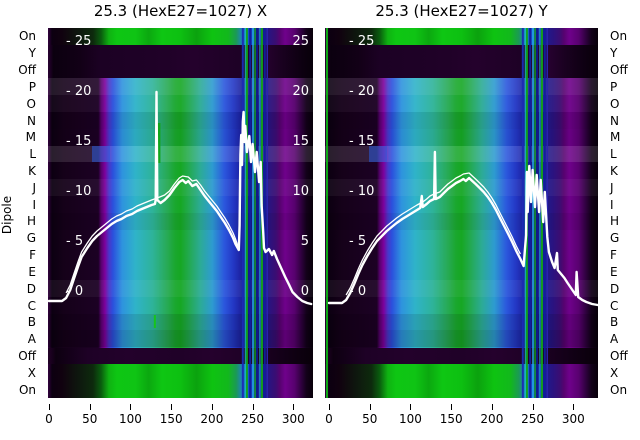 The image size is (640, 440). What do you see at coordinates (615, 103) in the screenshot?
I see `category-label-right: O` at bounding box center [615, 103].